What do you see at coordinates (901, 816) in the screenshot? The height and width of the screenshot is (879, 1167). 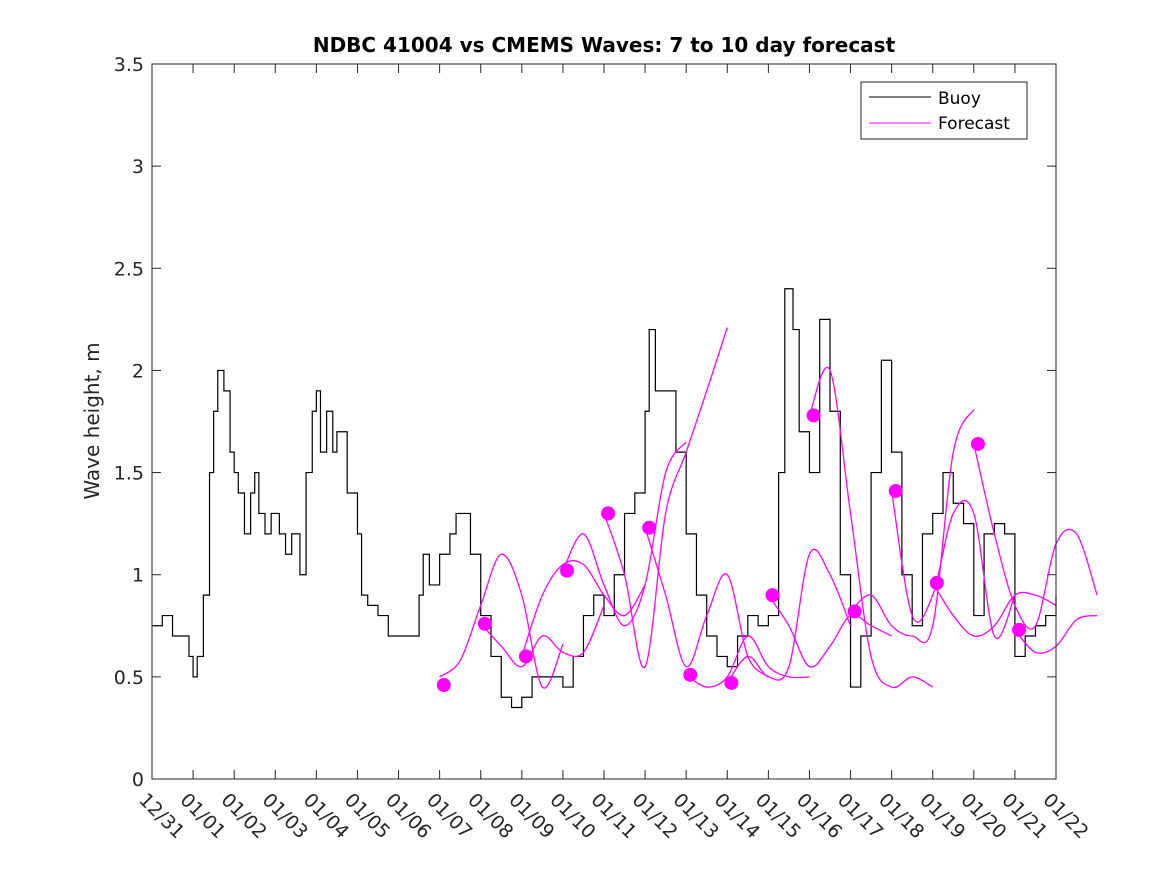 I see `x-tick-label: 01/18` at bounding box center [901, 816].